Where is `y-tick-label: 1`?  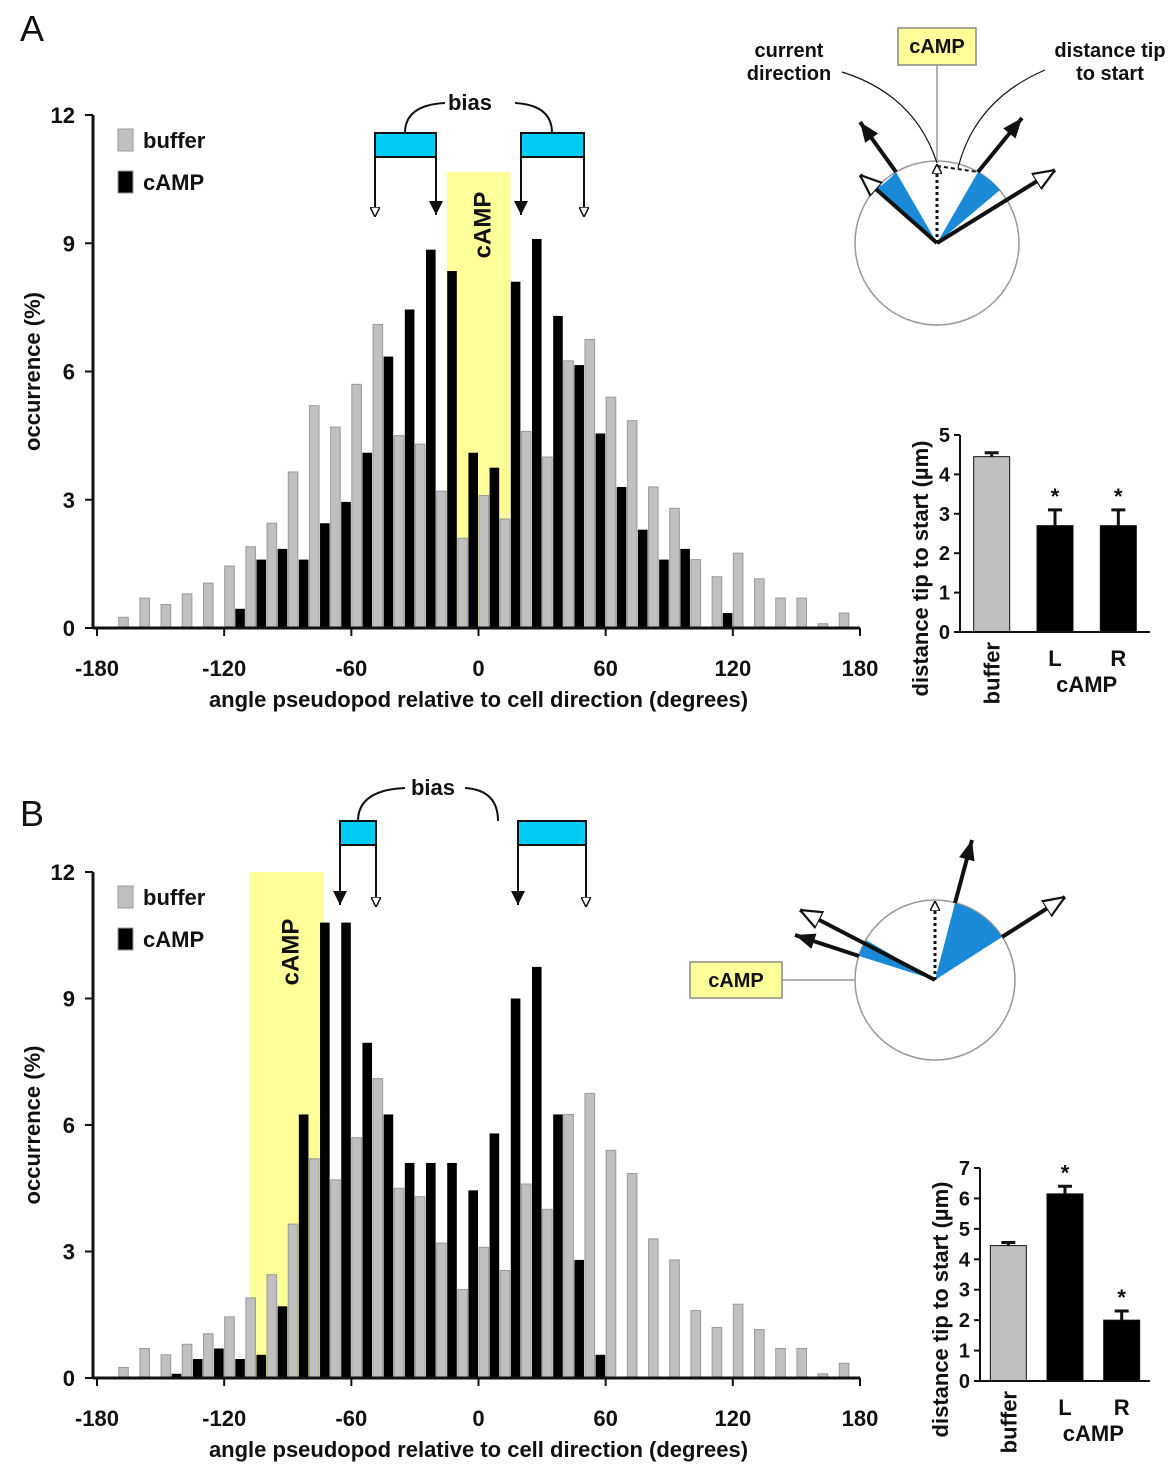 y-tick-label: 1 is located at coordinates (944, 594).